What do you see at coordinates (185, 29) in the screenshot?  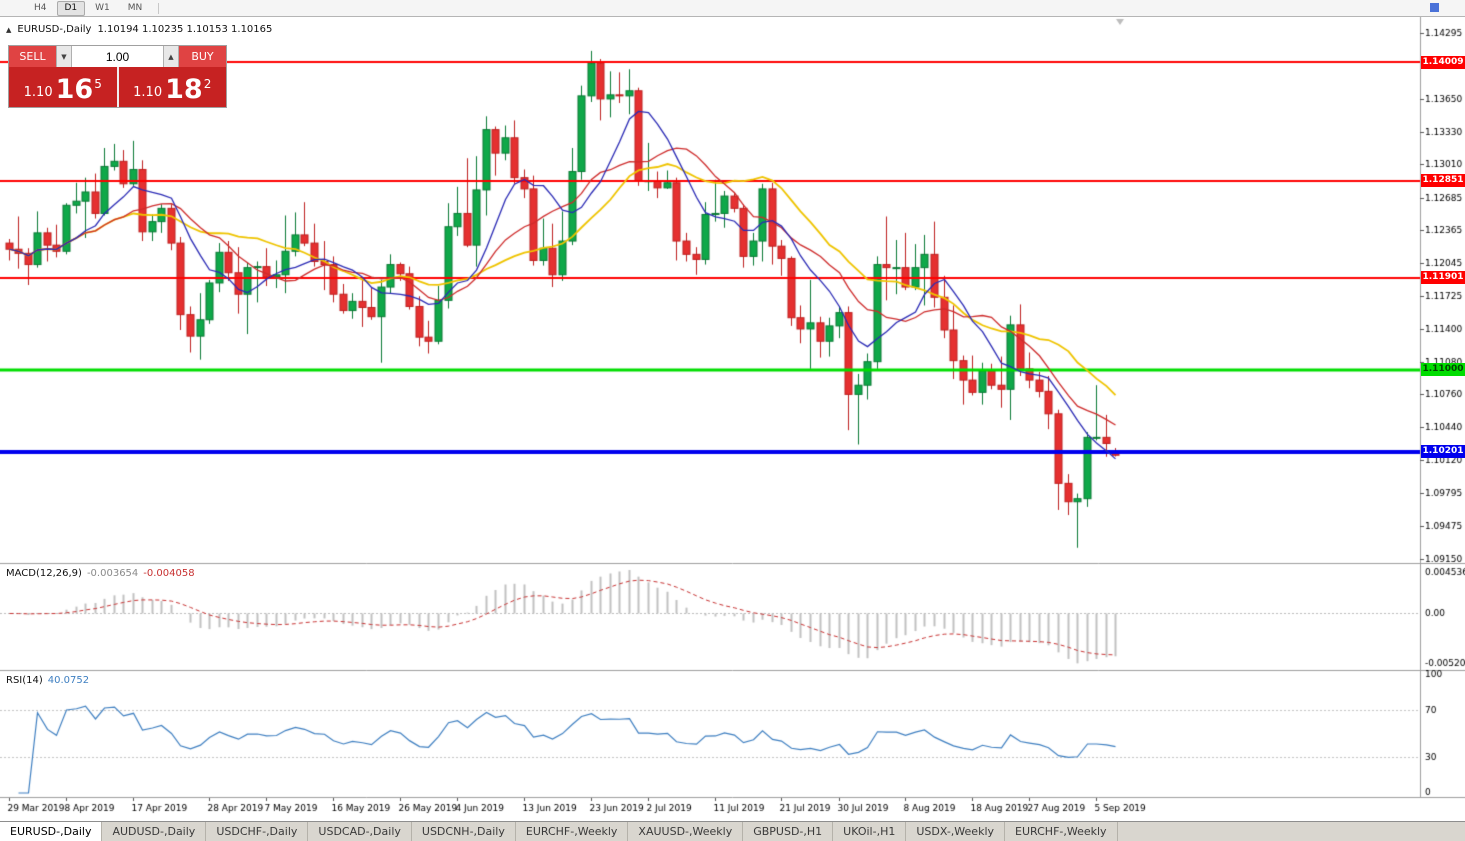 I see `chart-ohlc-values: 1.10194 1.10235 1.10153 1.10165` at bounding box center [185, 29].